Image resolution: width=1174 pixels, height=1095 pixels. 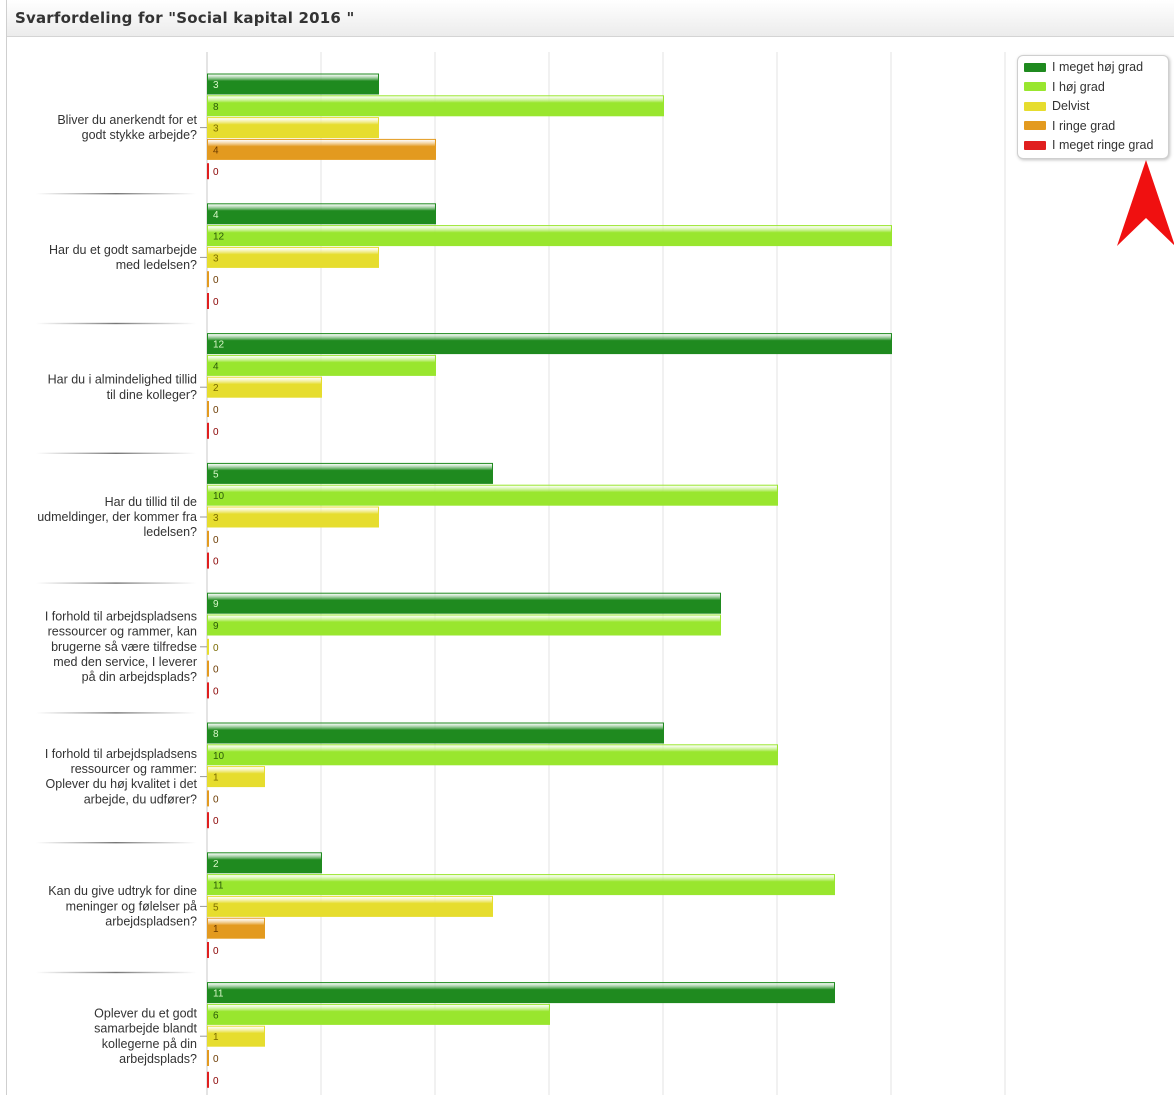 I want to click on legend-swatch-high, so click(x=1035, y=86).